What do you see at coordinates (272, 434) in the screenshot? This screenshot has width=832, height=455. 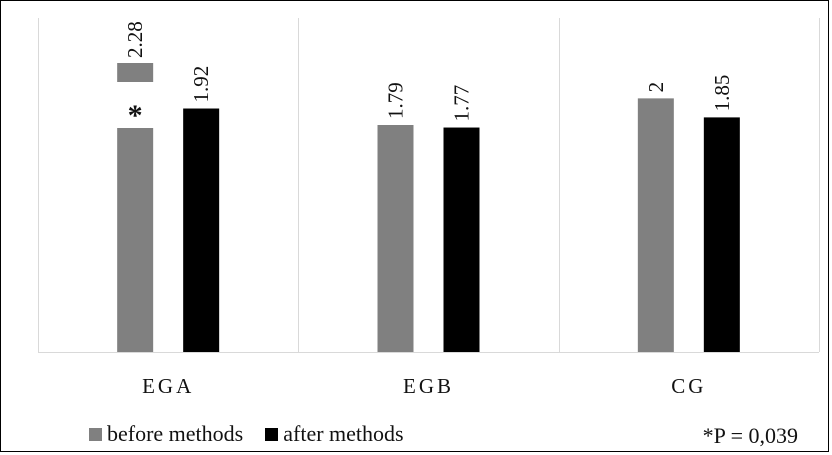 I see `legend-swatch-after` at bounding box center [272, 434].